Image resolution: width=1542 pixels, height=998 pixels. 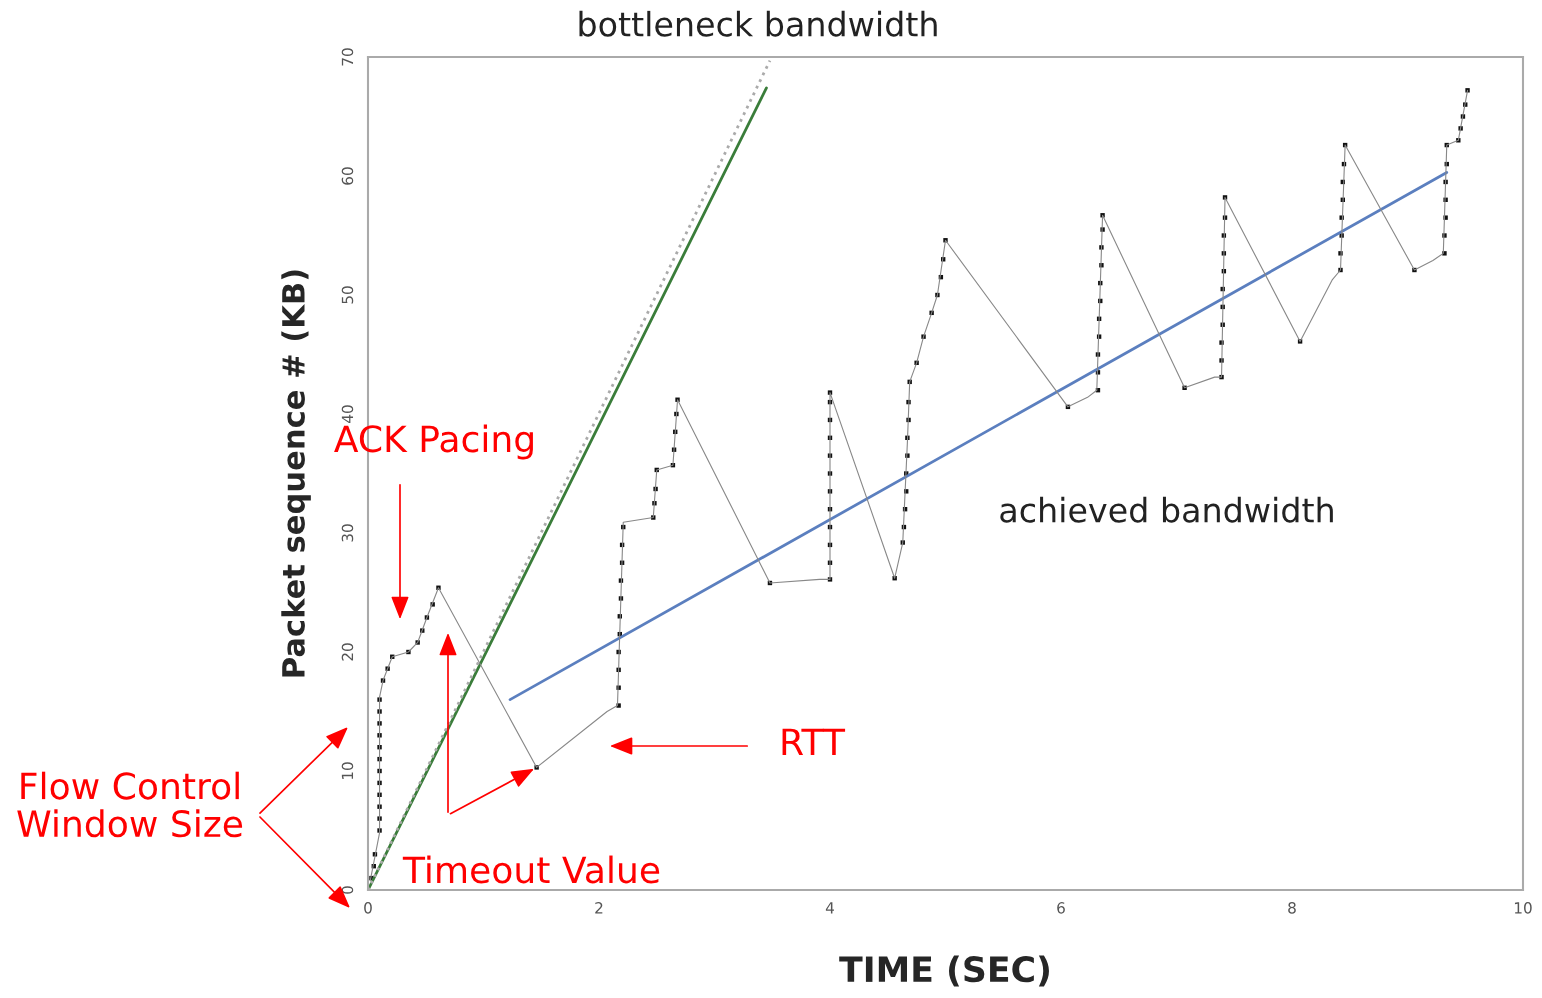 I want to click on y-tick-label: 10, so click(x=347, y=771).